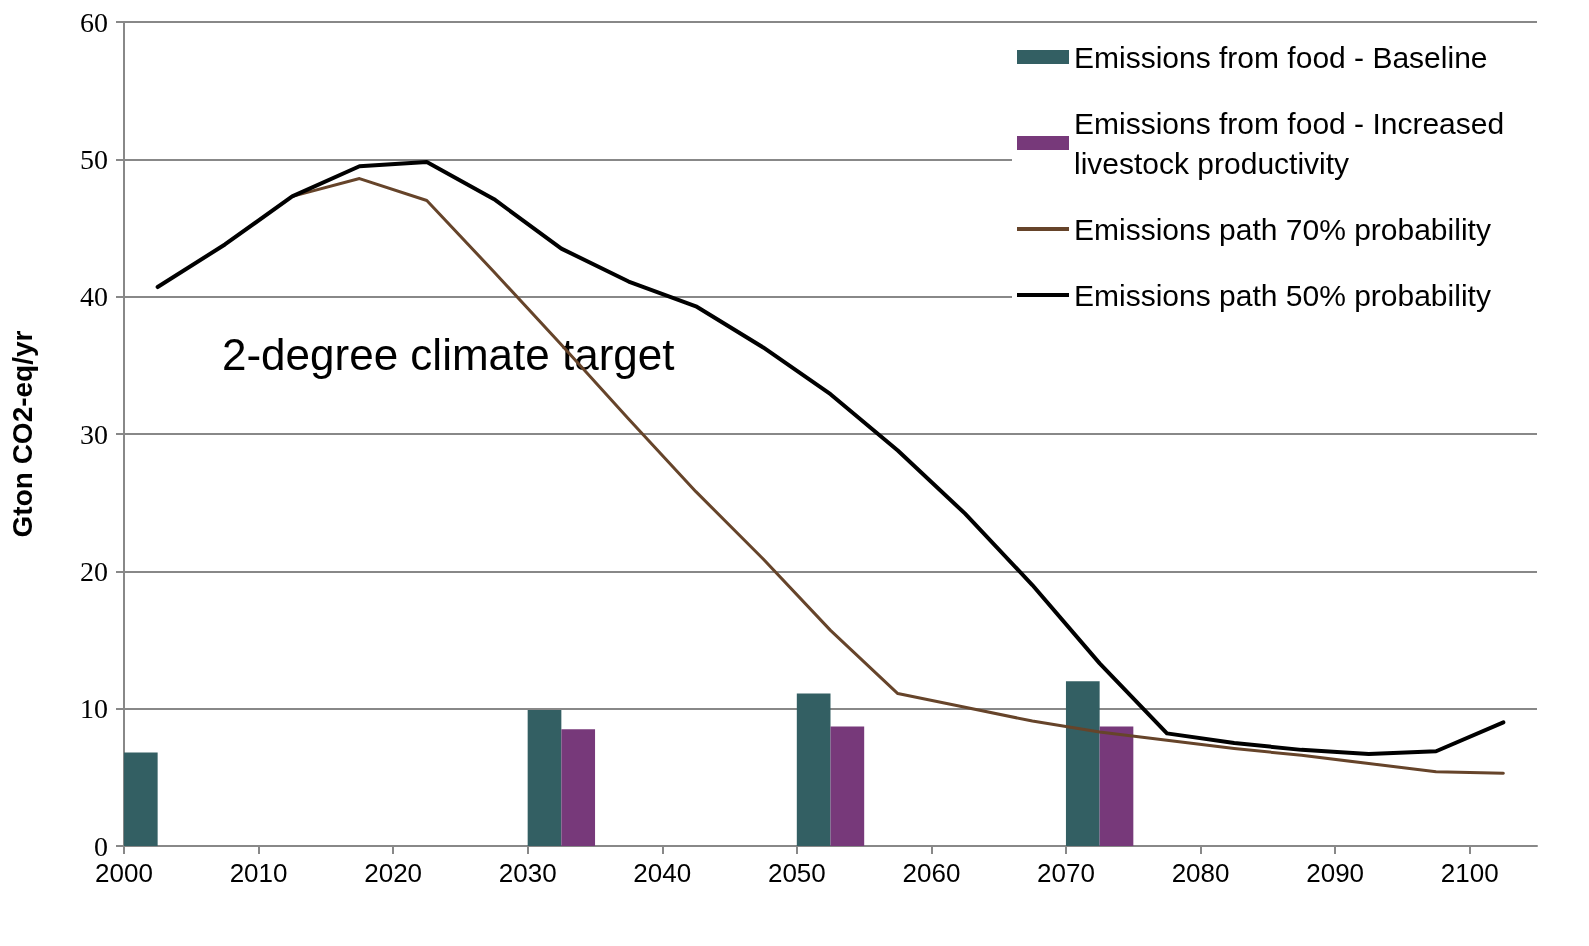 This screenshot has width=1589, height=946. I want to click on x-tick-label: 2060, so click(931, 873).